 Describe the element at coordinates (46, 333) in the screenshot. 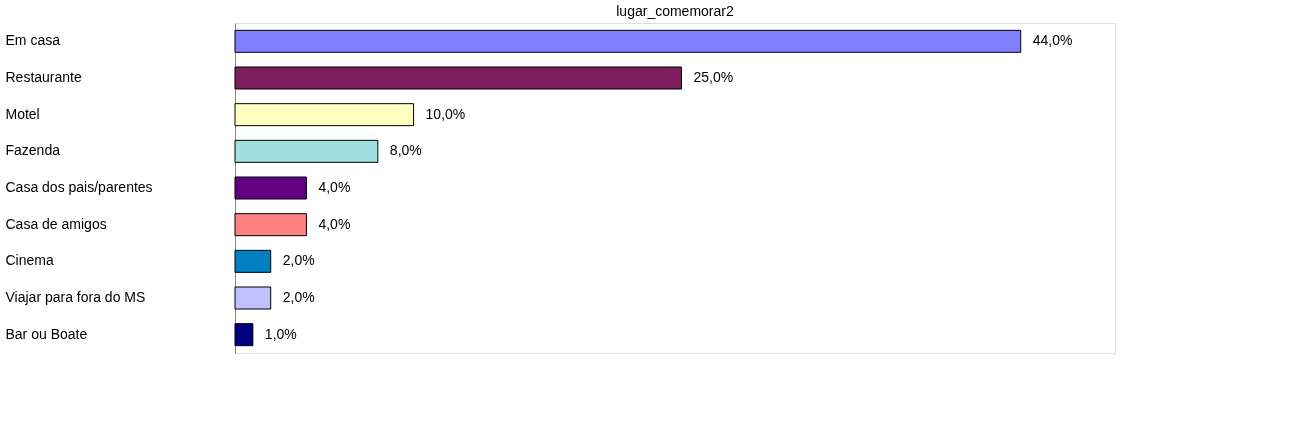

I see `y-tick-label: Bar ou Boate` at that location.